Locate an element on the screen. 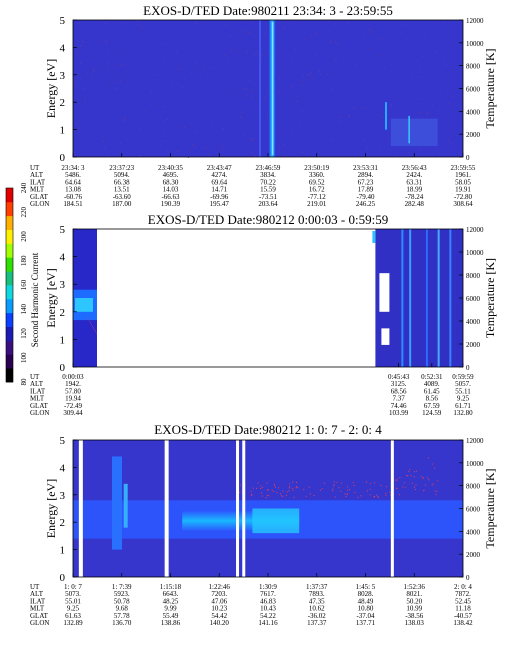 This screenshot has height=649, width=505. orbit-value: -79.40 is located at coordinates (365, 197).